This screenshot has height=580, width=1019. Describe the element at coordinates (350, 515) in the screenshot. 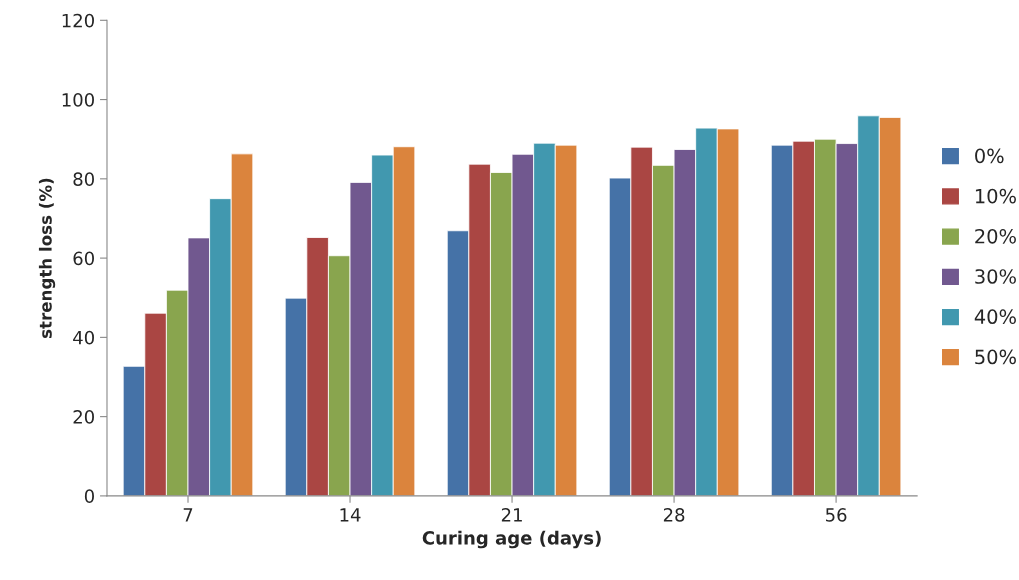

I see `x-tick-label: 14` at that location.